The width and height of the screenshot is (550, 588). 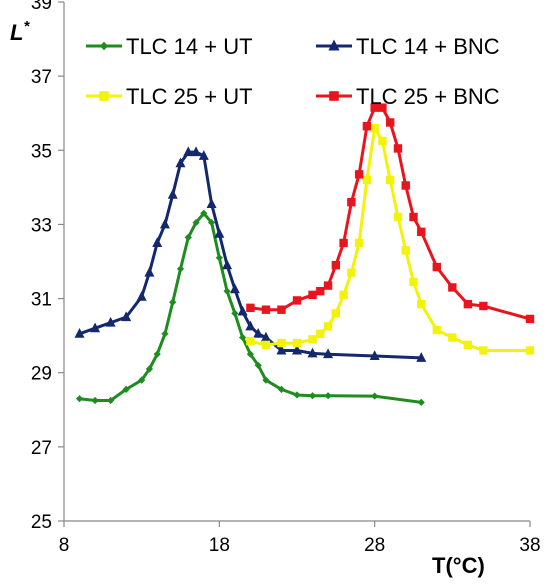 What do you see at coordinates (529, 545) in the screenshot?
I see `x-tick-label: 38` at bounding box center [529, 545].